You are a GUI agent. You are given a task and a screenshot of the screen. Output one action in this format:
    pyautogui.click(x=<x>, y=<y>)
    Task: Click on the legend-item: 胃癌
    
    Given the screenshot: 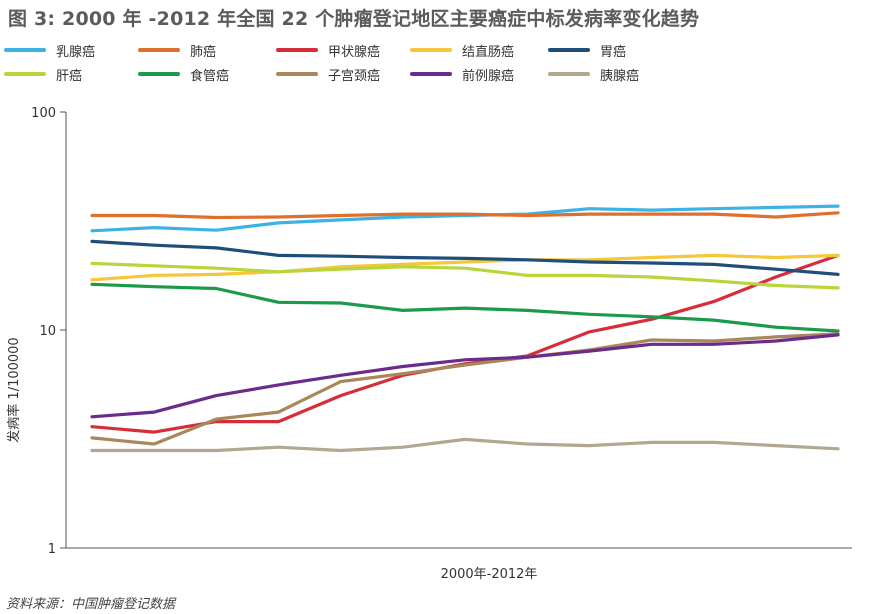 What is the action you would take?
    pyautogui.click(x=587, y=50)
    